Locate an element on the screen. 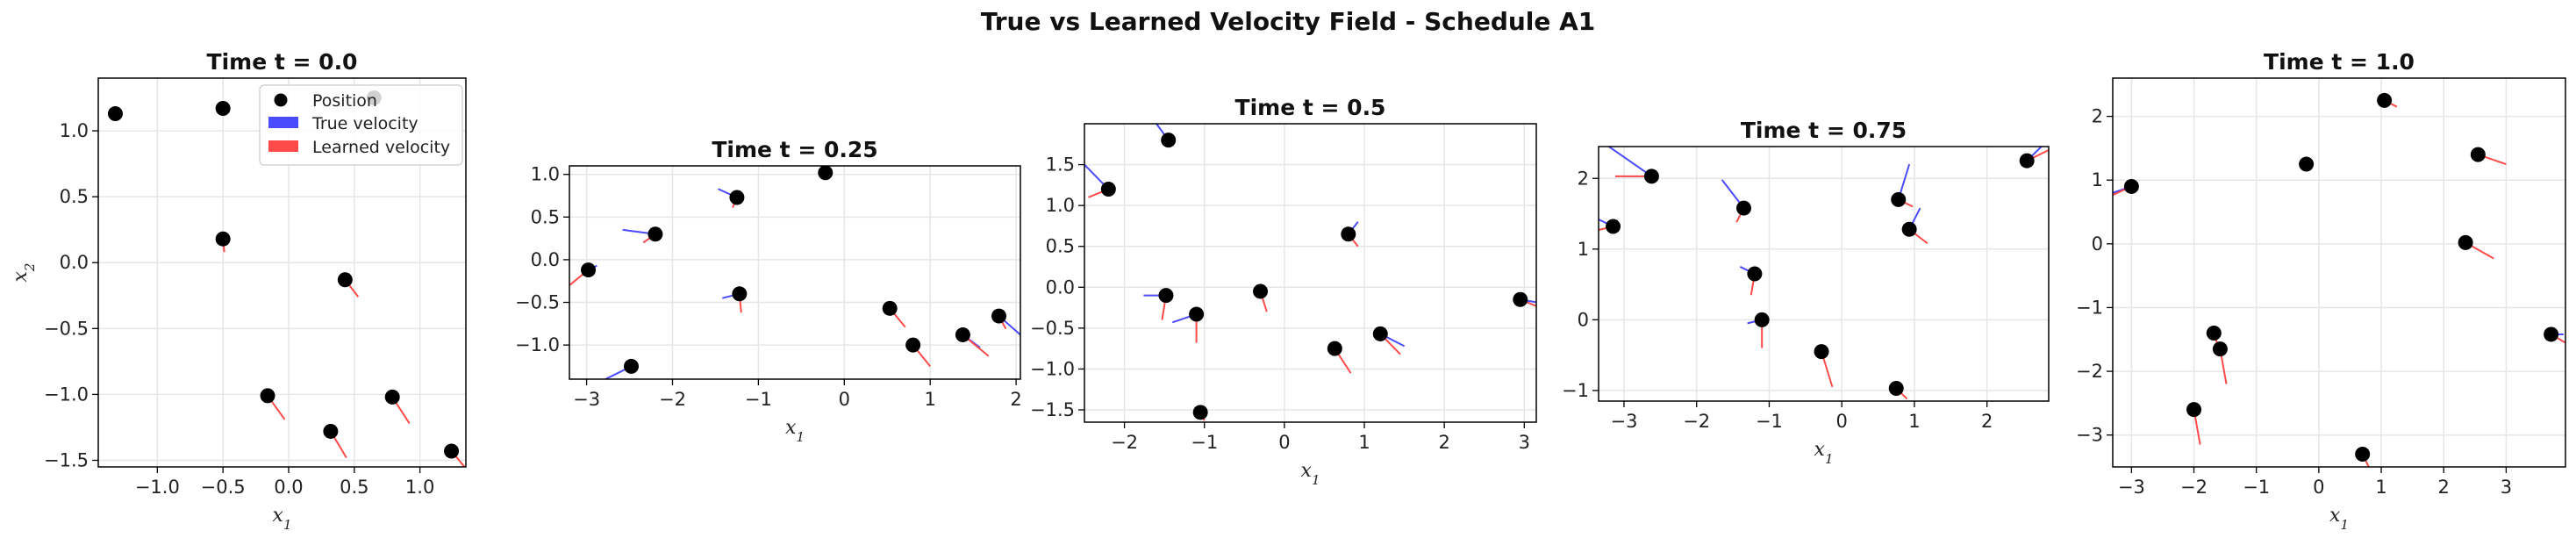 This screenshot has width=2576, height=538. y-tick-label: 2 is located at coordinates (1583, 179).